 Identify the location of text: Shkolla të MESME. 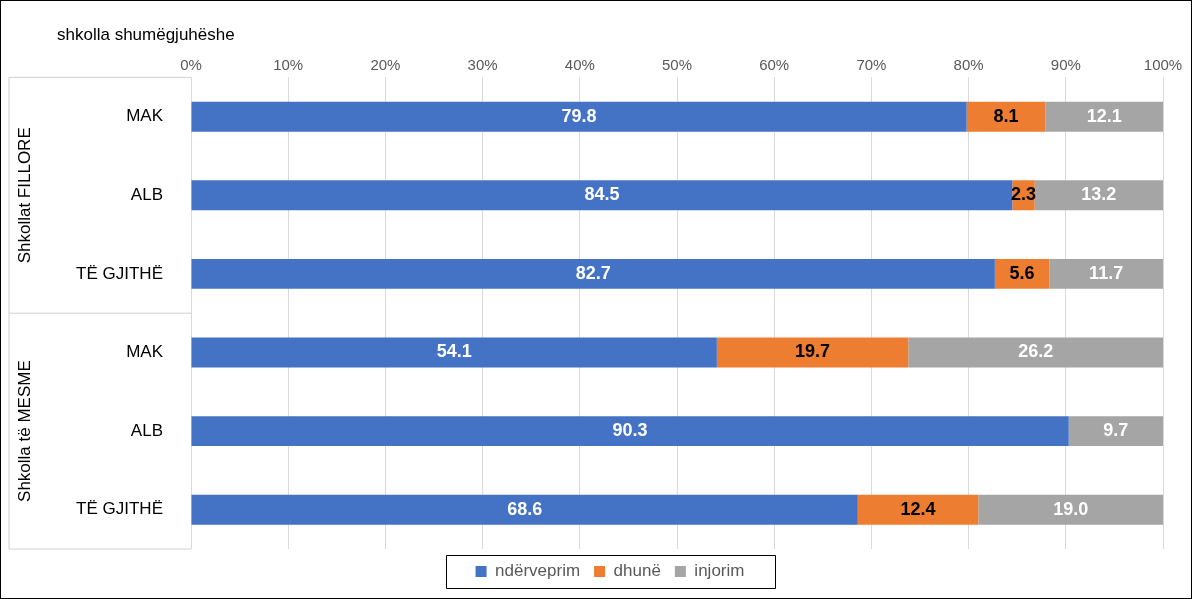
(24, 431).